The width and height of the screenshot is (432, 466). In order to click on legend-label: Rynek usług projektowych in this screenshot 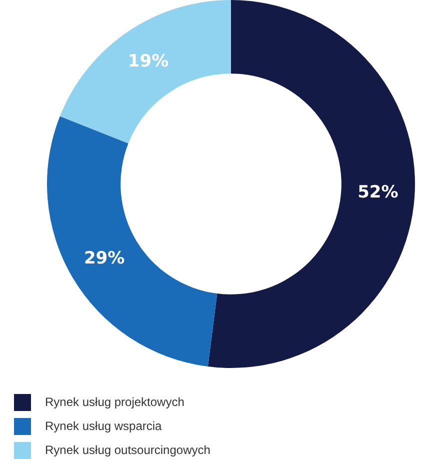, I will do `click(114, 402)`.